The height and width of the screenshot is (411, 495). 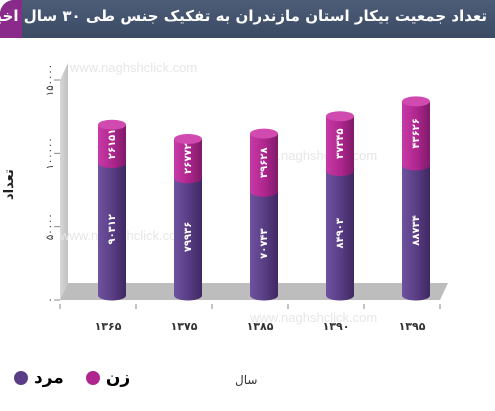 What do you see at coordinates (264, 162) in the screenshot?
I see `label-female-2: ۳۹۶۲۸` at bounding box center [264, 162].